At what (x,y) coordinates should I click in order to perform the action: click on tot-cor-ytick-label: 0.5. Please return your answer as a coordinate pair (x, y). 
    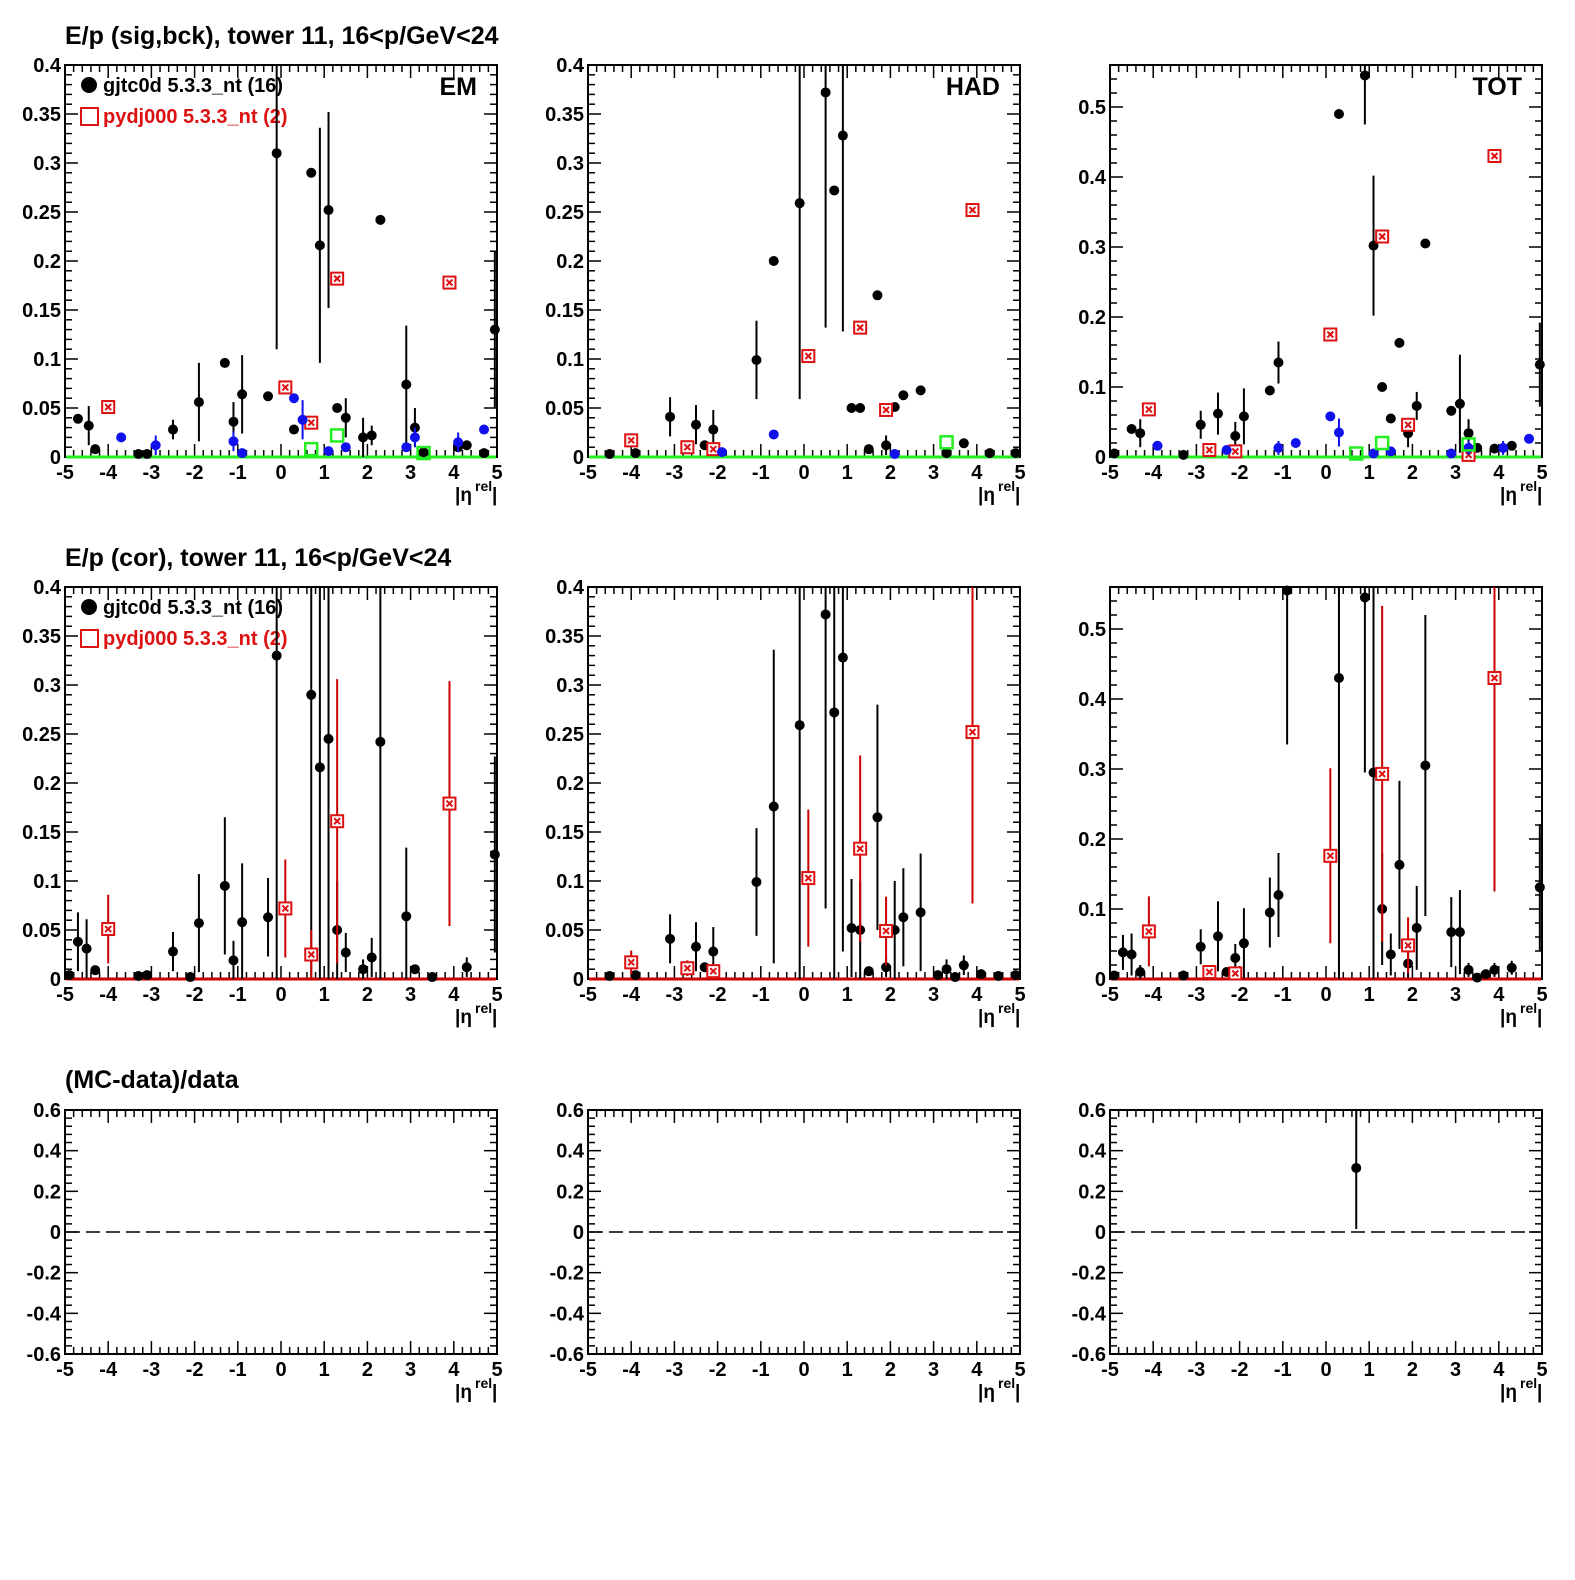
    Looking at the image, I should click on (1092, 630).